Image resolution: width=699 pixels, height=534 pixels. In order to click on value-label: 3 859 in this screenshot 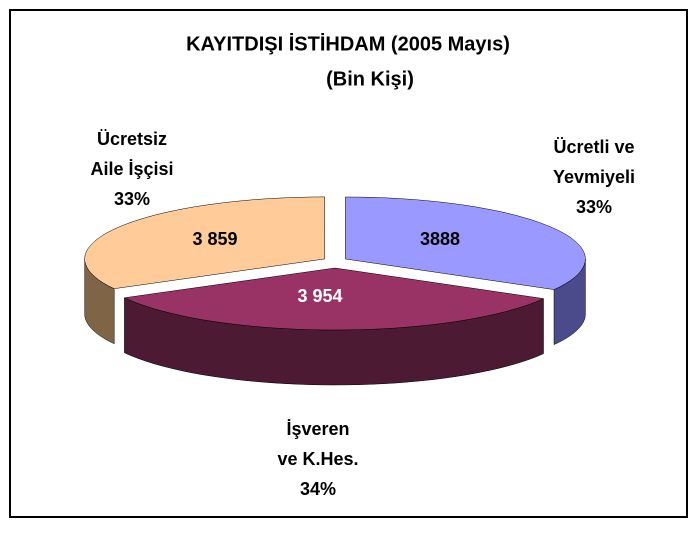, I will do `click(214, 239)`.